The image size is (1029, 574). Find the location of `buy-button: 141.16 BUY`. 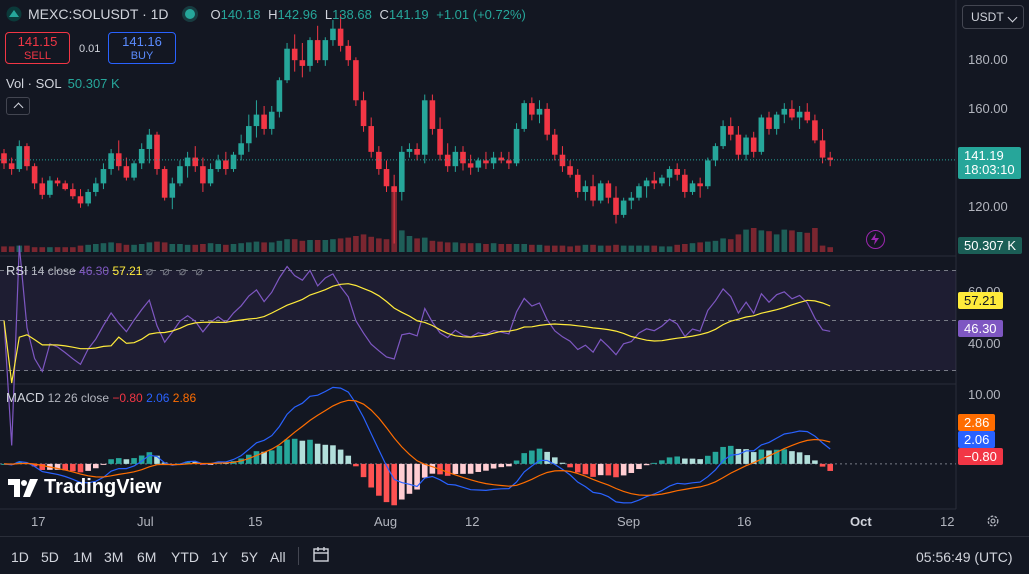

buy-button: 141.16 BUY is located at coordinates (142, 48).